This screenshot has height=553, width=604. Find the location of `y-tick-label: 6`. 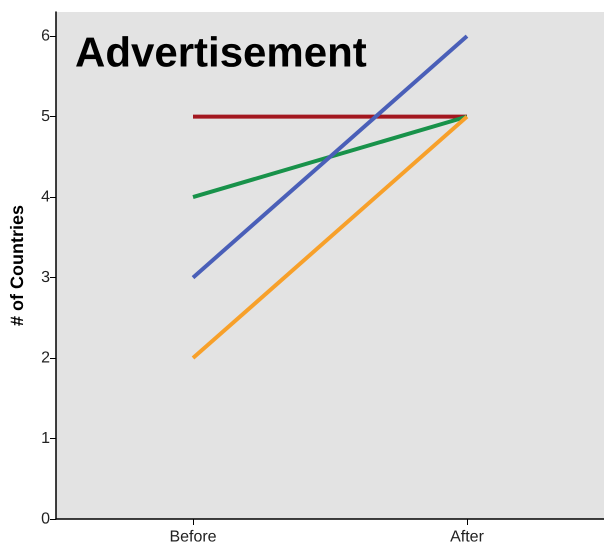

y-tick-label: 6 is located at coordinates (45, 36).